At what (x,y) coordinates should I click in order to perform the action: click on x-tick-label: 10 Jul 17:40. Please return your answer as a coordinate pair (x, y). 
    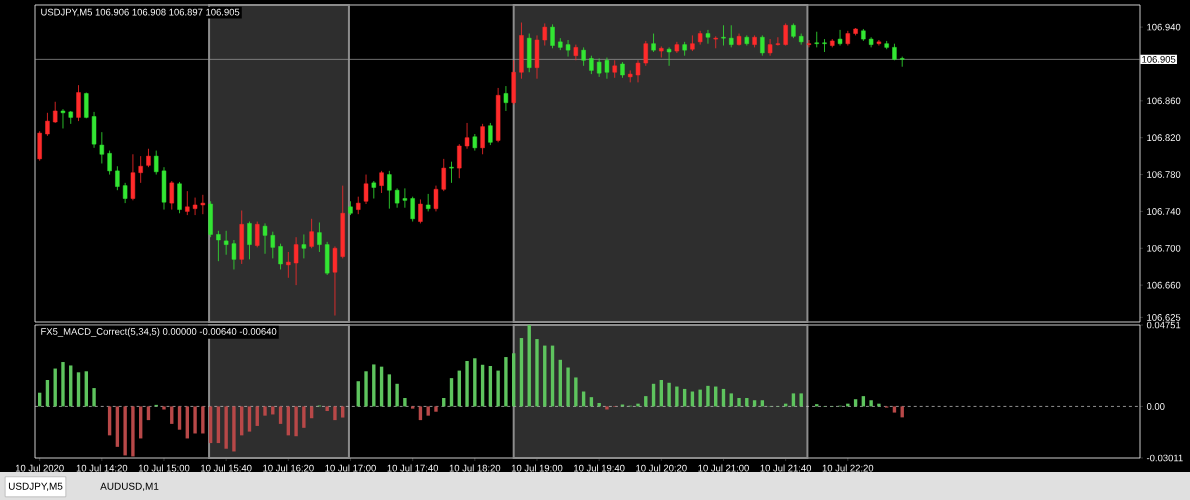
    Looking at the image, I should click on (413, 468).